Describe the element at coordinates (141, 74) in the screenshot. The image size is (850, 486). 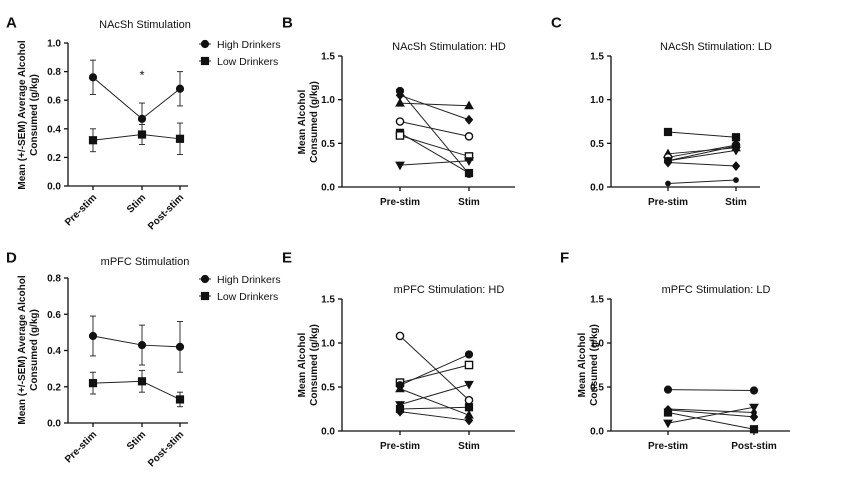
I see `significance-marker: *` at that location.